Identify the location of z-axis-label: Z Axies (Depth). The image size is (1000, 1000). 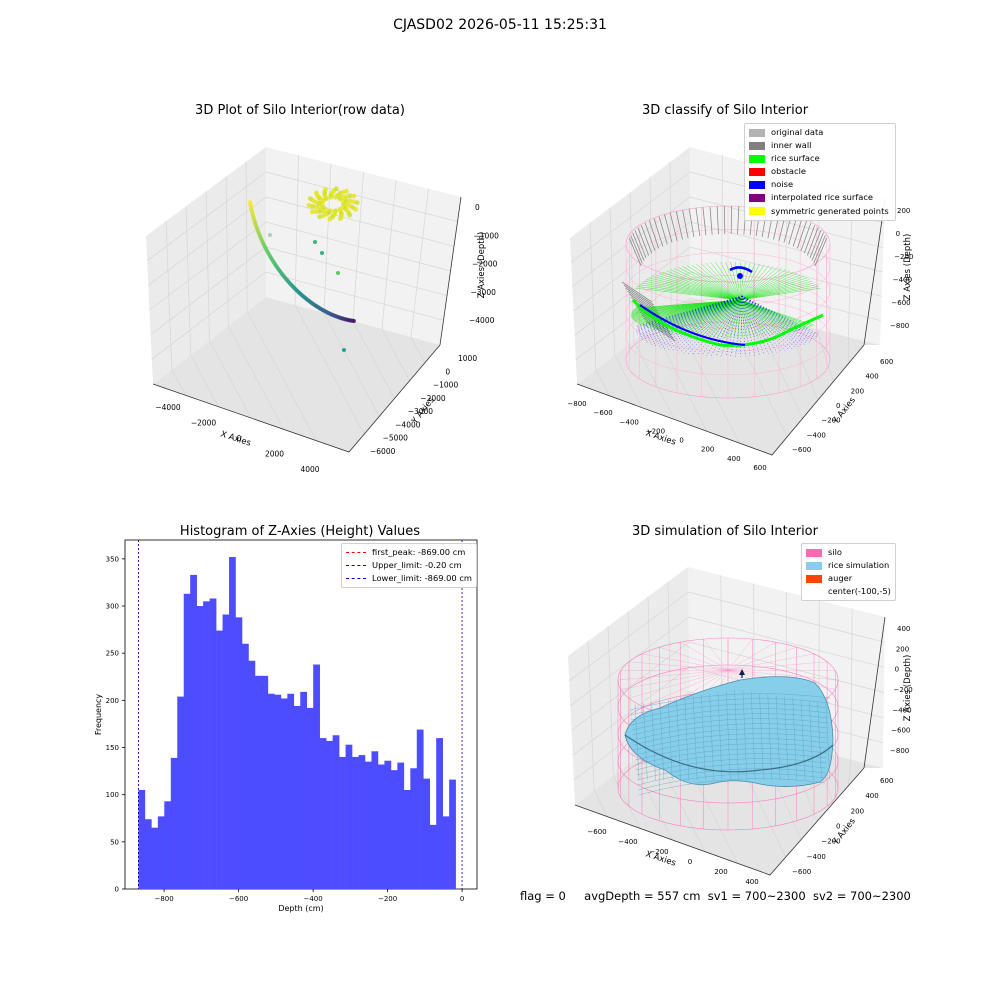
(908, 688).